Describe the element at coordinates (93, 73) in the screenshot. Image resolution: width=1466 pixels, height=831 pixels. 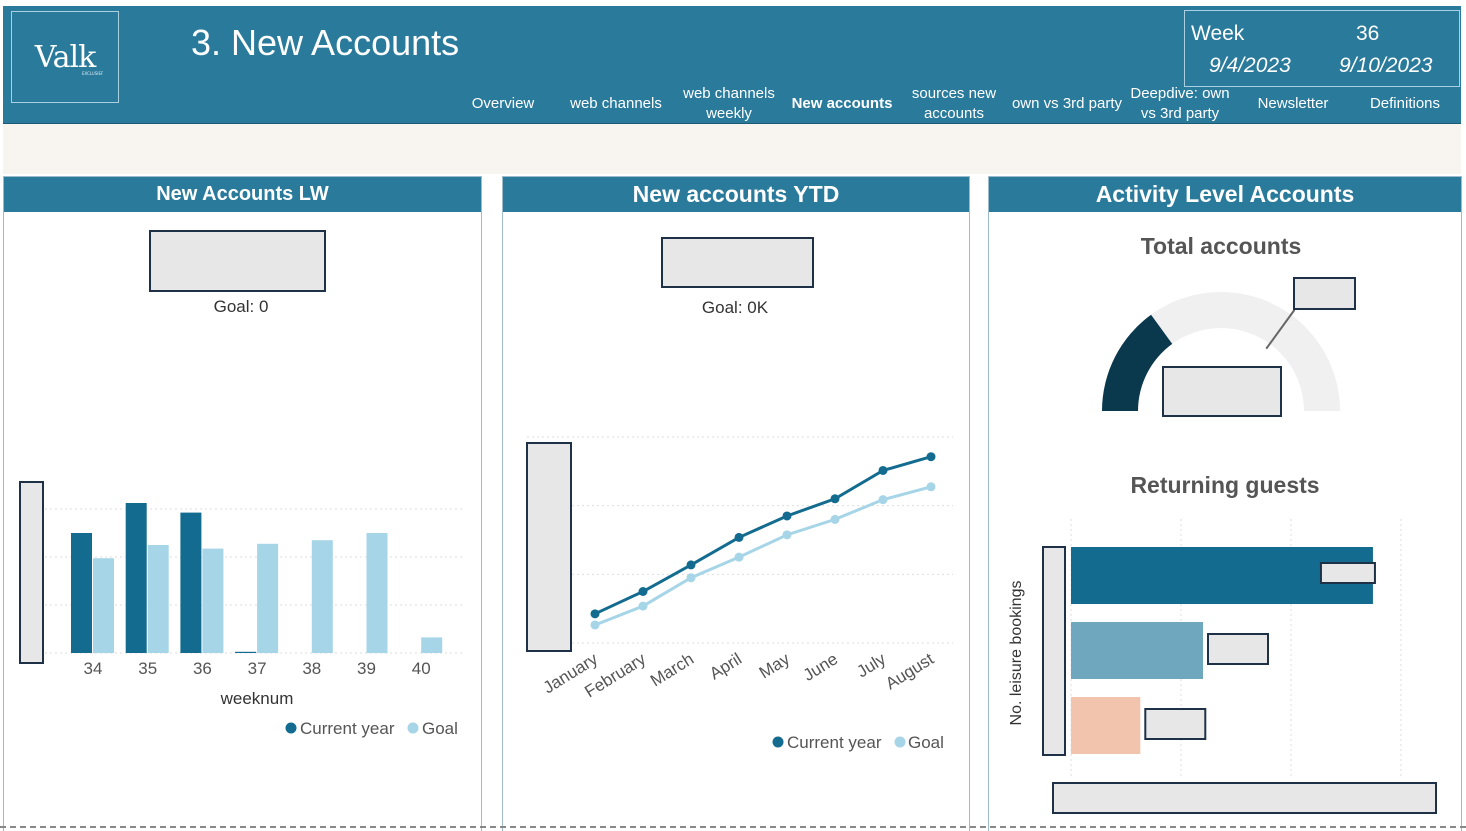
I see `logo-subtext: EXCLUSIEF` at that location.